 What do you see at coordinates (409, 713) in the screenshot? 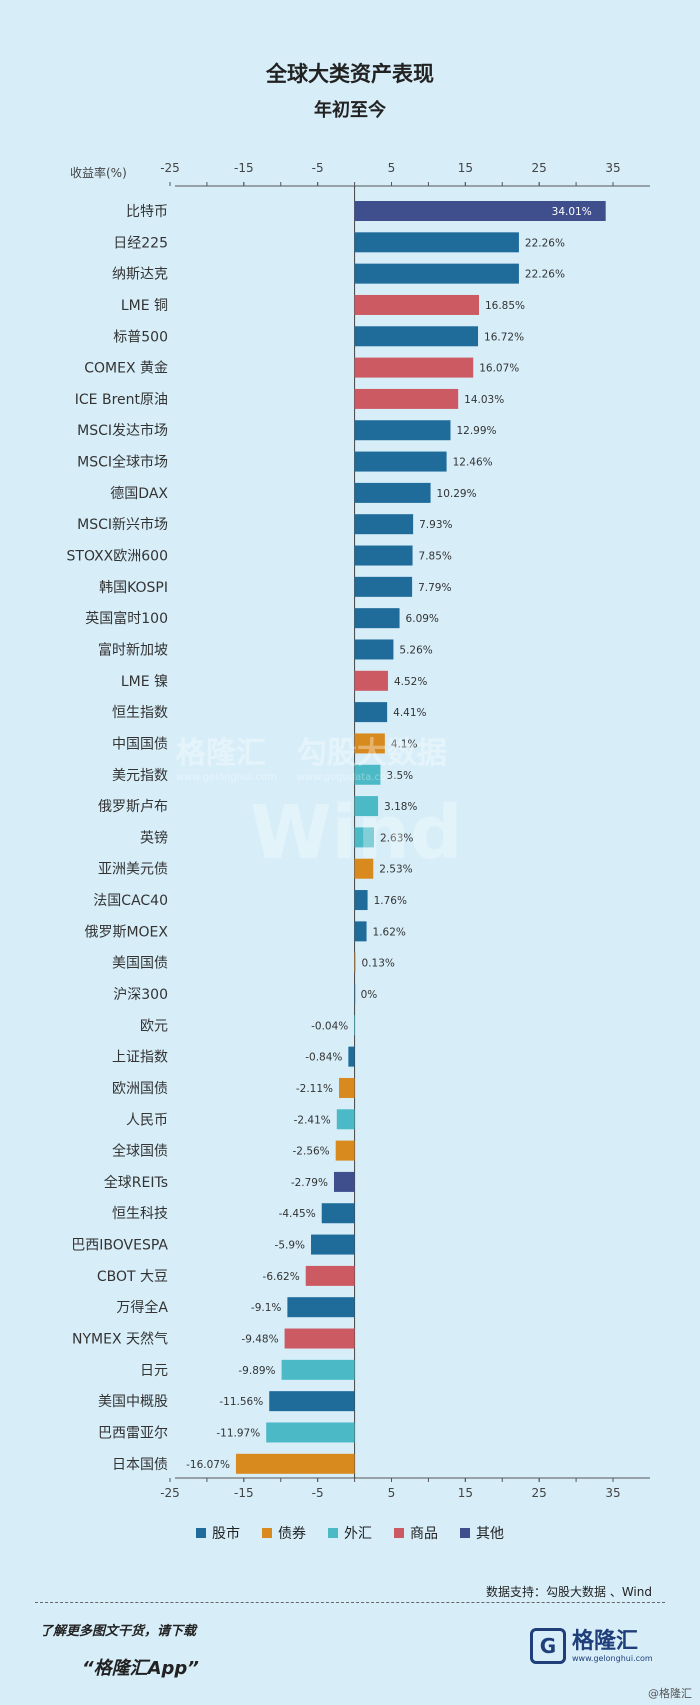
I see `value-label: 4.41%` at bounding box center [409, 713].